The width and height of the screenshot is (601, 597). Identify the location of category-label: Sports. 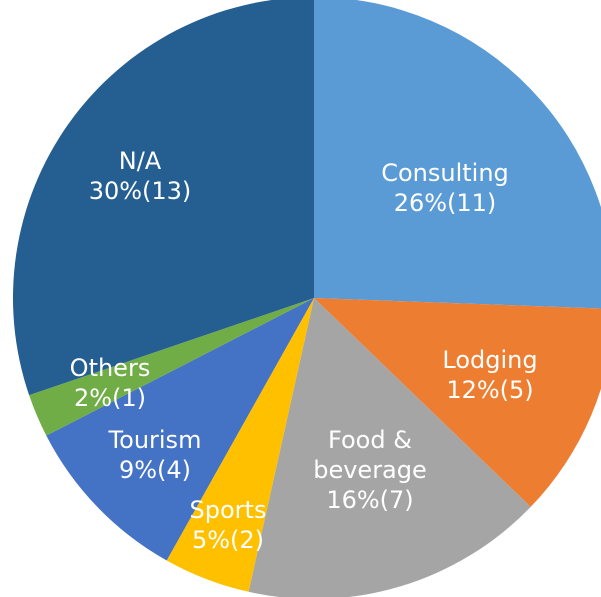
(228, 510).